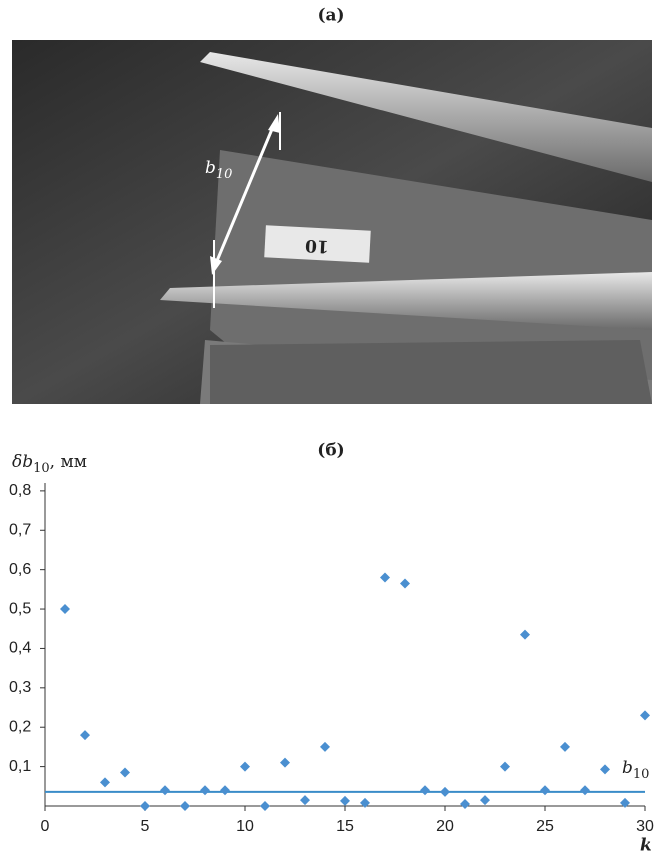 The width and height of the screenshot is (663, 856). What do you see at coordinates (245, 826) in the screenshot?
I see `x-tick-label: 10` at bounding box center [245, 826].